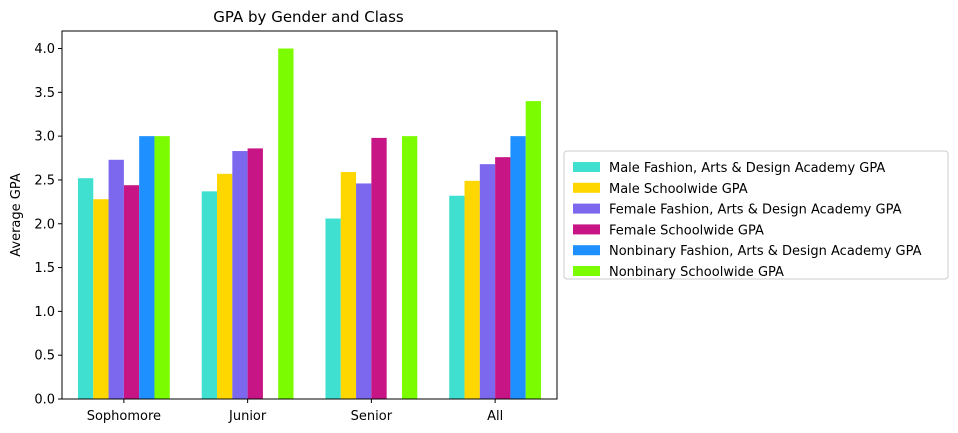 The image size is (958, 433). I want to click on y-tick-label: 0.0, so click(44, 400).